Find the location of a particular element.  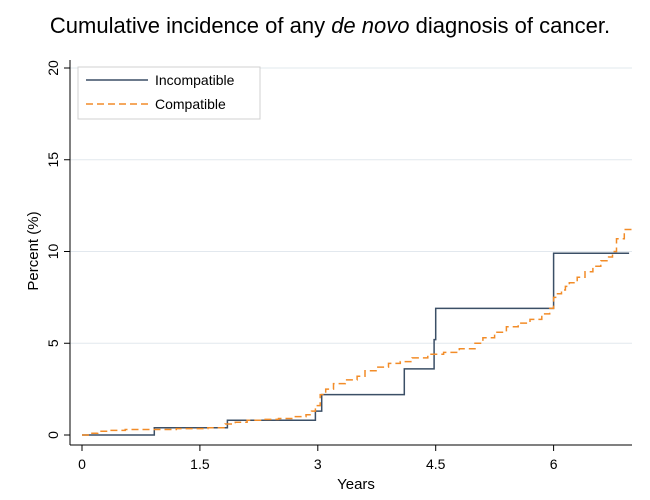

x-tick-label-2: 3 is located at coordinates (318, 464).